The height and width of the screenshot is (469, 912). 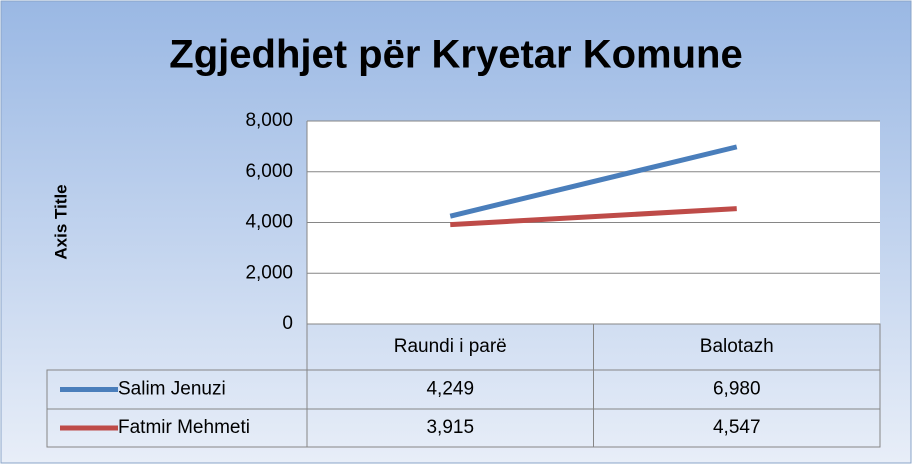 What do you see at coordinates (287, 323) in the screenshot?
I see `y-tick-label: 0` at bounding box center [287, 323].